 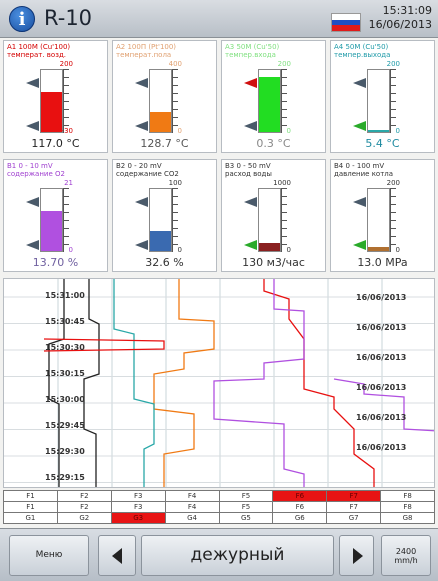 I want to click on next-mode-button, so click(x=356, y=555).